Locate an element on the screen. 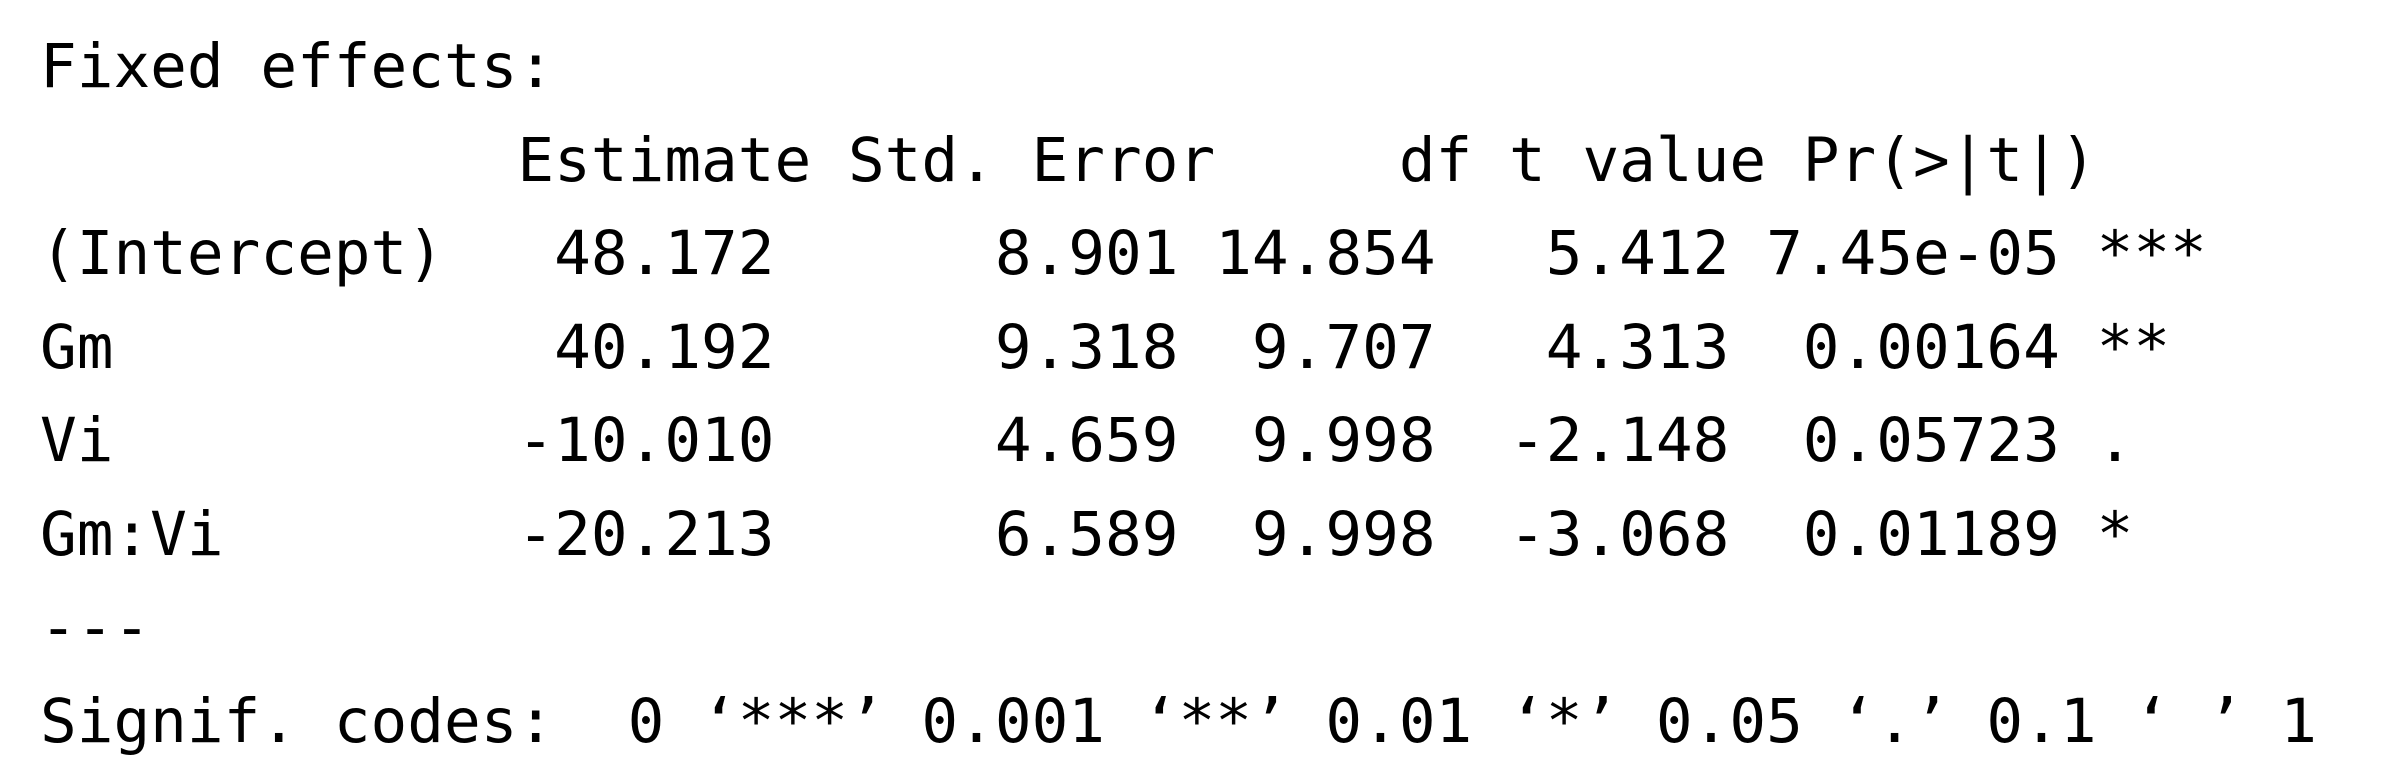  column-header-row: Estimate Std. Error df t value Pr(>|t|) is located at coordinates (1142, 160).